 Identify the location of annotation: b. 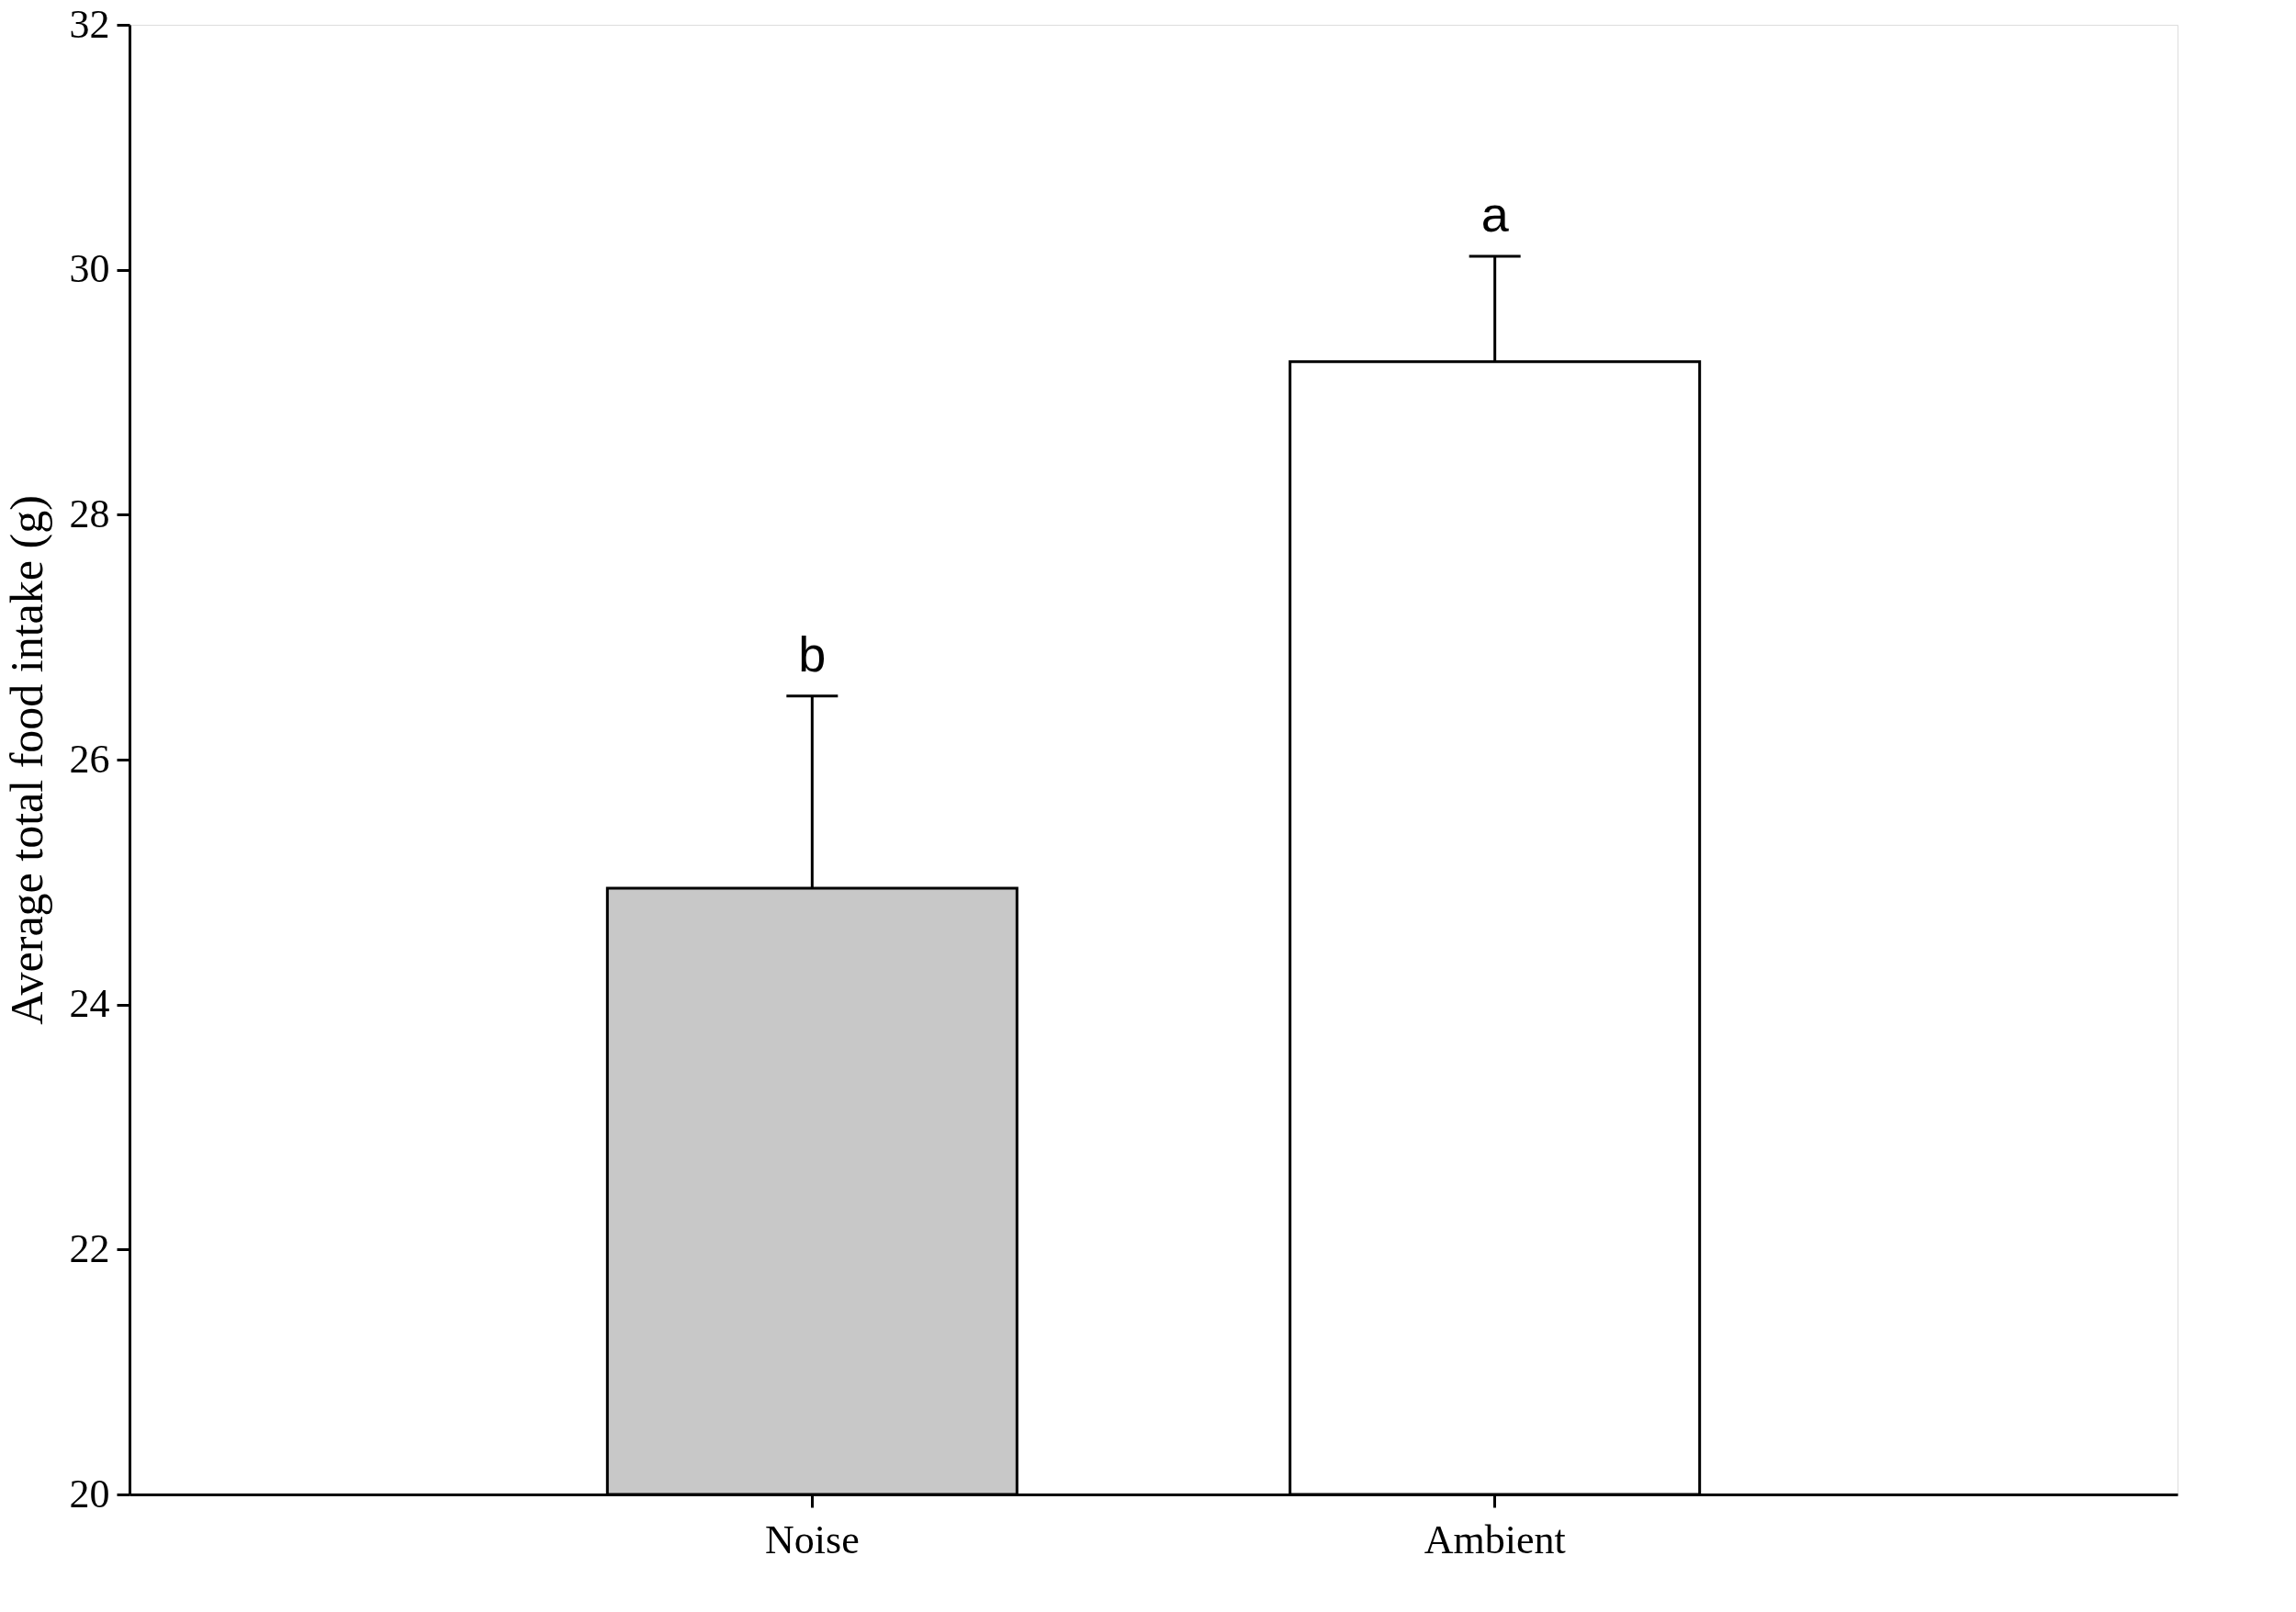
(812, 654).